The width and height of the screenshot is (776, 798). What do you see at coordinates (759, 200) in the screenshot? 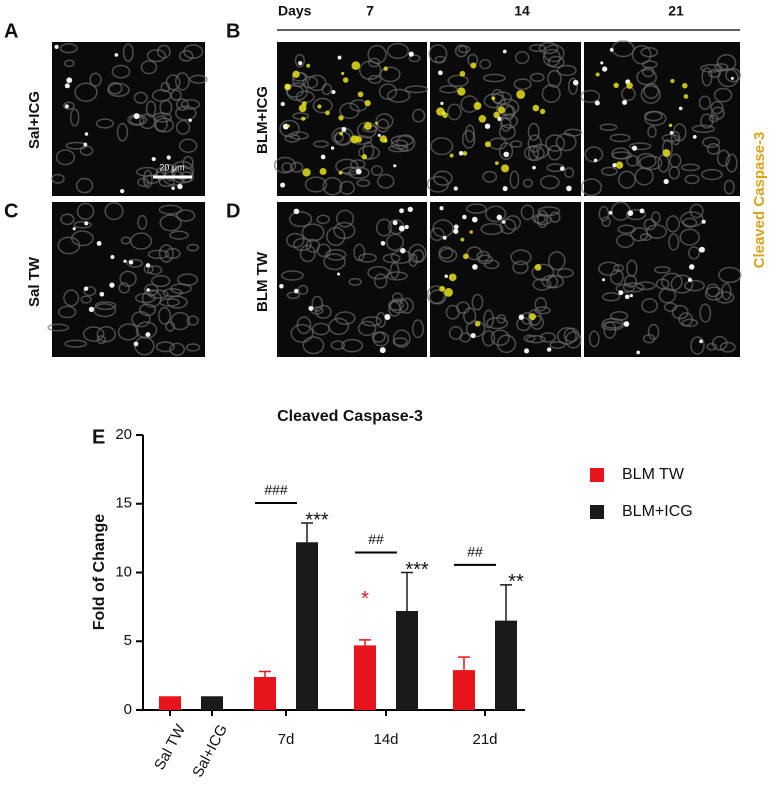
I see `stain-label: Cleaved Caspase-3` at bounding box center [759, 200].